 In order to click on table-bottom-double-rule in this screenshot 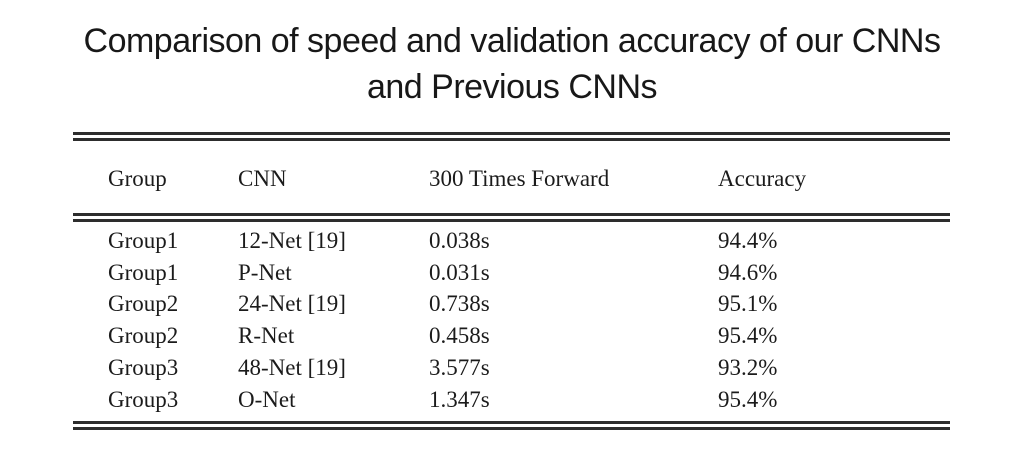, I will do `click(511, 425)`.